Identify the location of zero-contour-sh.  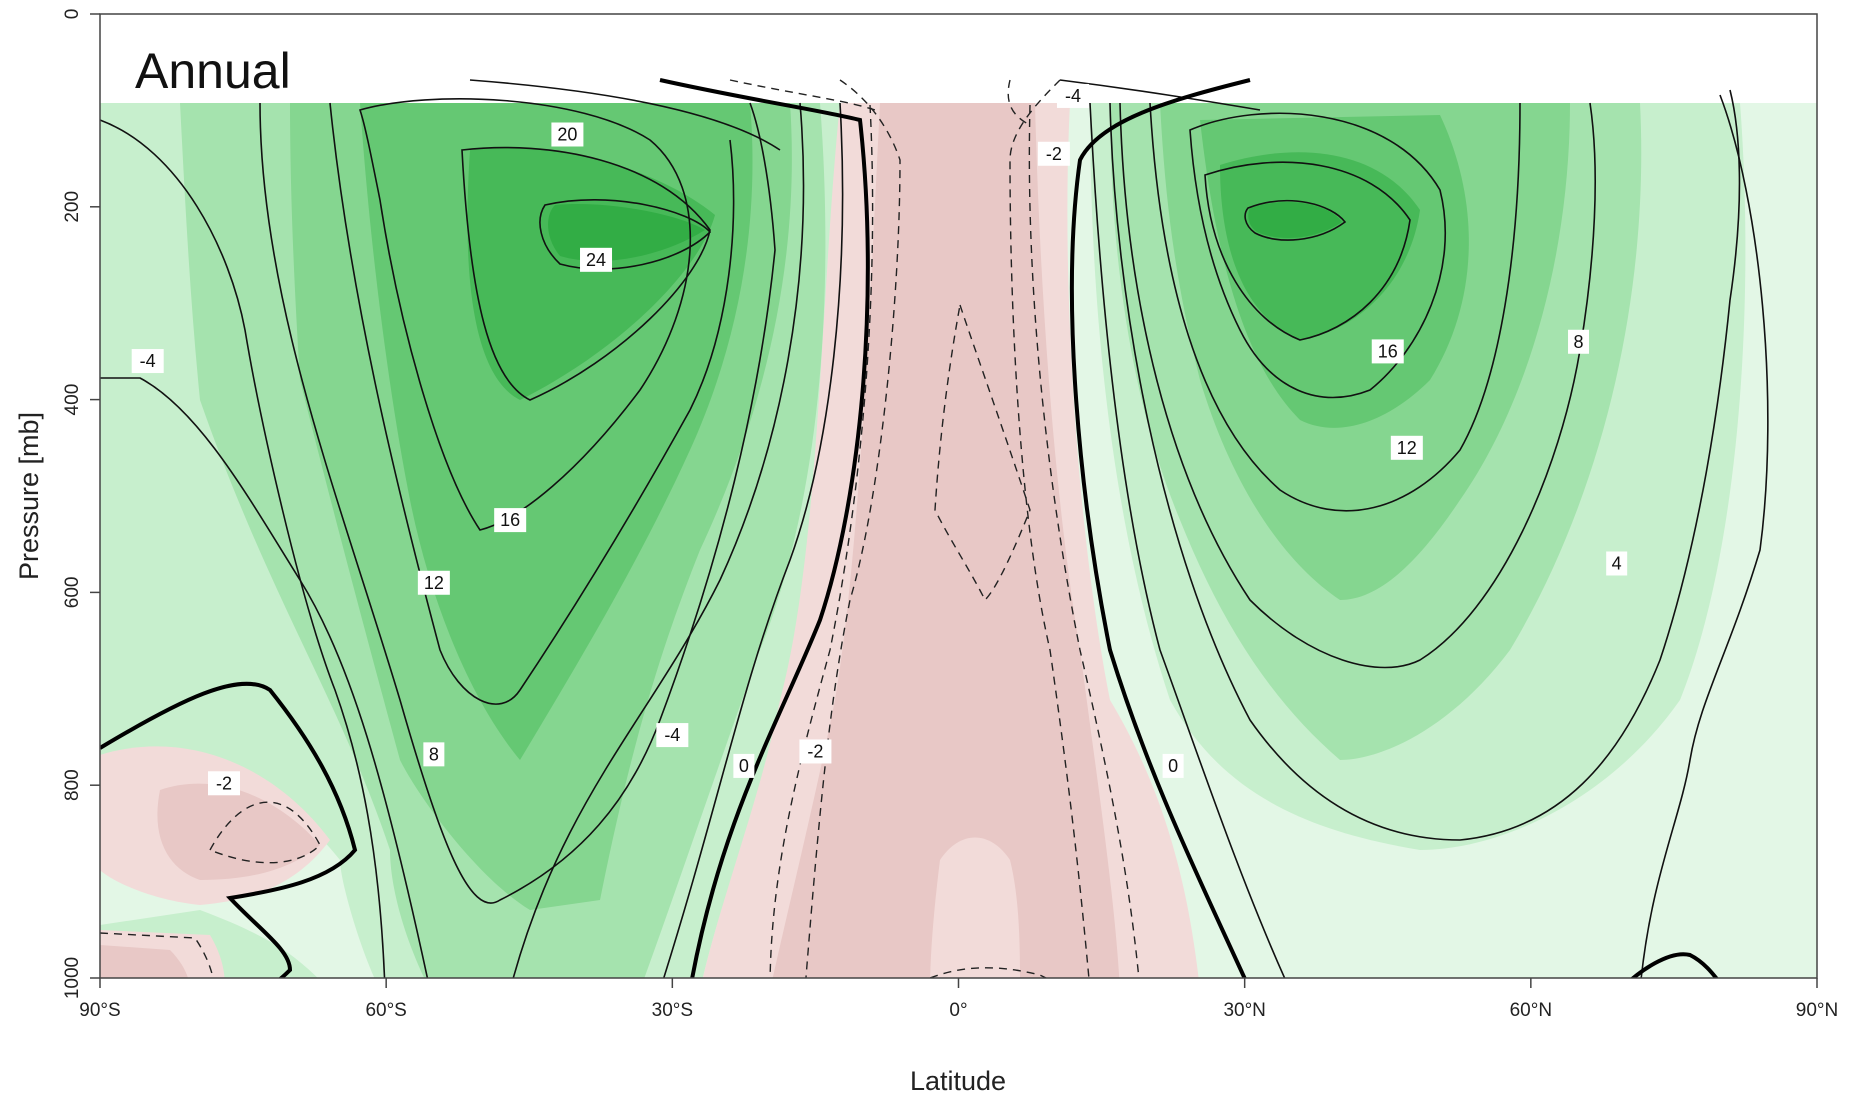
(764, 528).